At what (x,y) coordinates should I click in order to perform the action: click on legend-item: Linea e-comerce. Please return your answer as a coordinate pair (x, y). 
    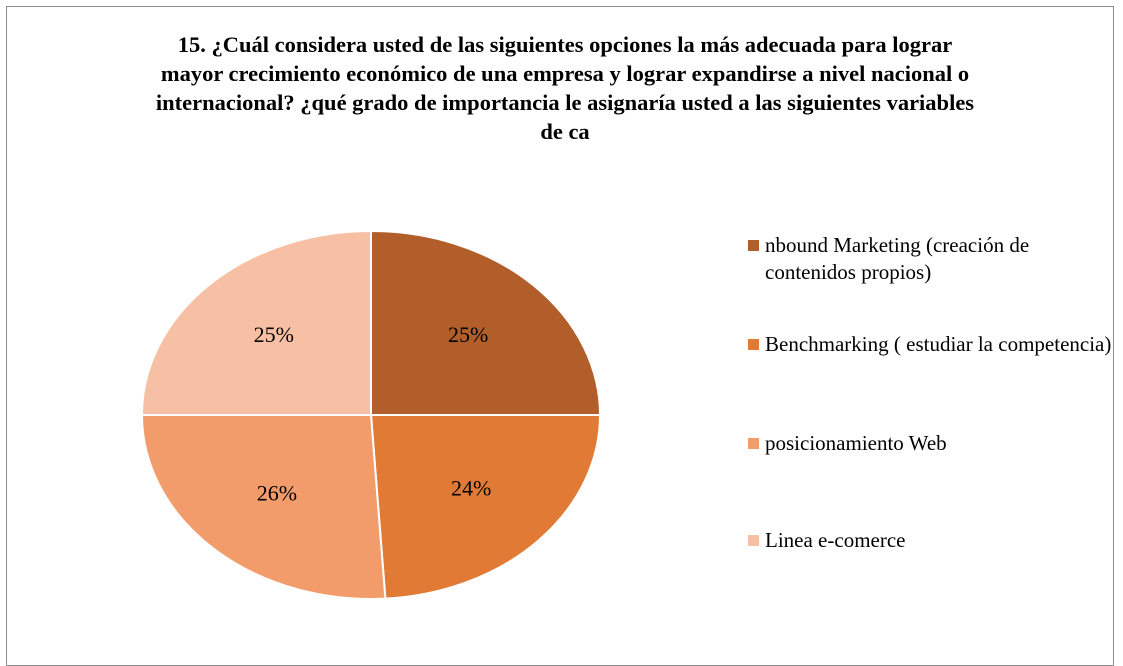
    Looking at the image, I should click on (933, 540).